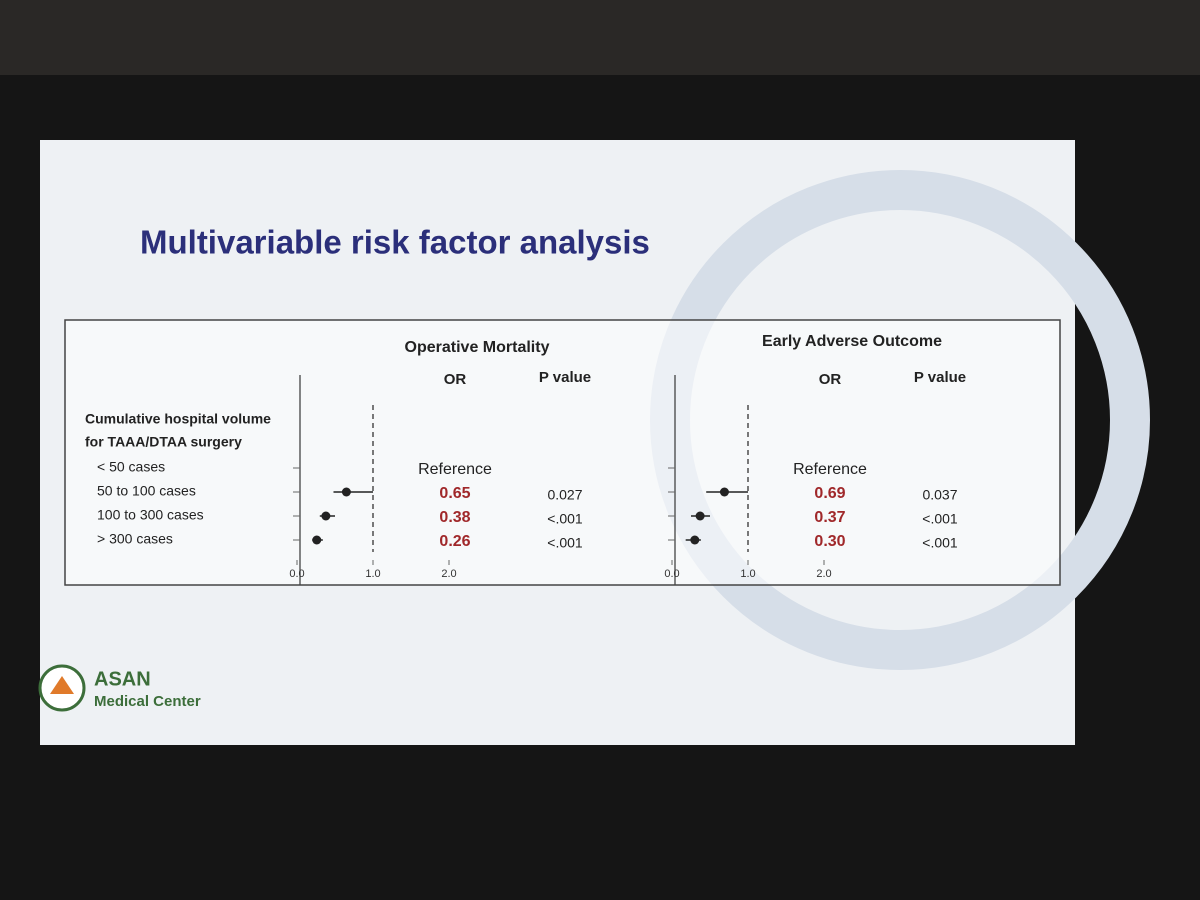 This screenshot has height=900, width=1200. Describe the element at coordinates (178, 419) in the screenshot. I see `row-group: Cumulative hospital volume` at that location.